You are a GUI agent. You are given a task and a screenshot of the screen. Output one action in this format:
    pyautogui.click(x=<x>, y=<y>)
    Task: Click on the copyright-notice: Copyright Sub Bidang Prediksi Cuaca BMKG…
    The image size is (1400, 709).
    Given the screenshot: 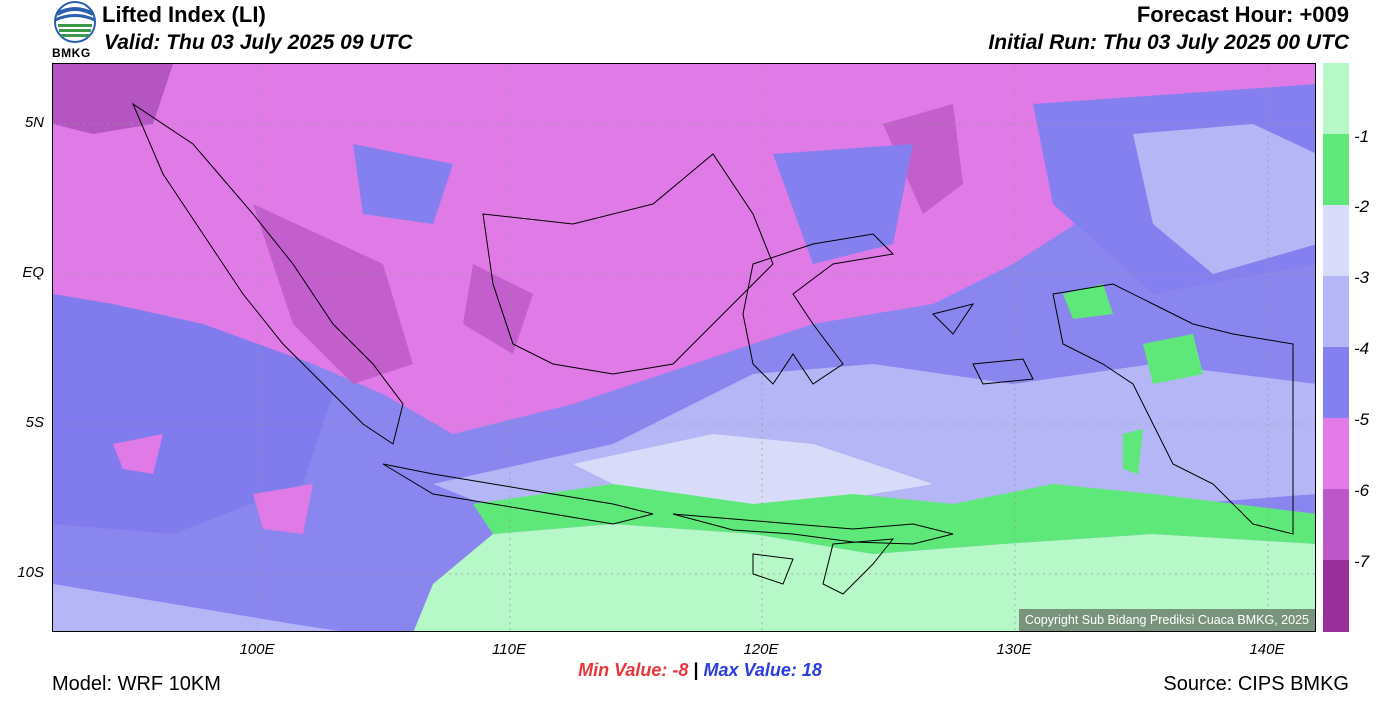 What is the action you would take?
    pyautogui.click(x=1166, y=620)
    